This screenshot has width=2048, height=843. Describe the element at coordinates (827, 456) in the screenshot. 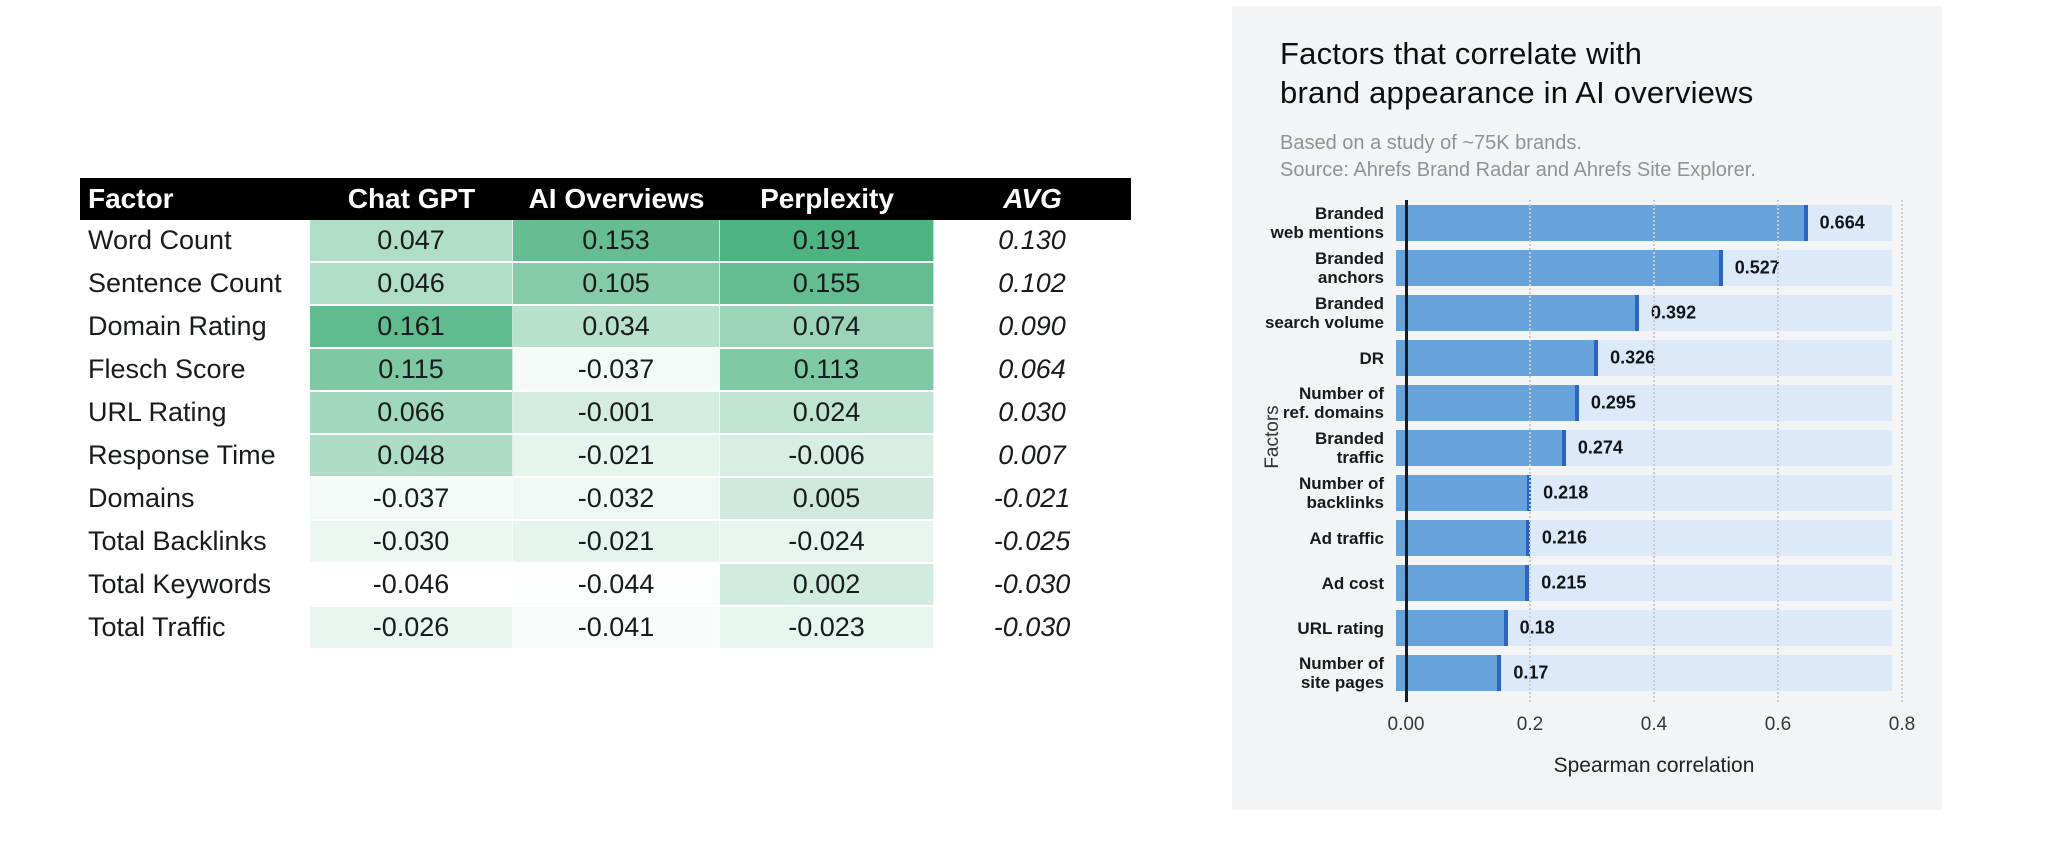

I see `heatmap-value-cell: -0.006` at that location.